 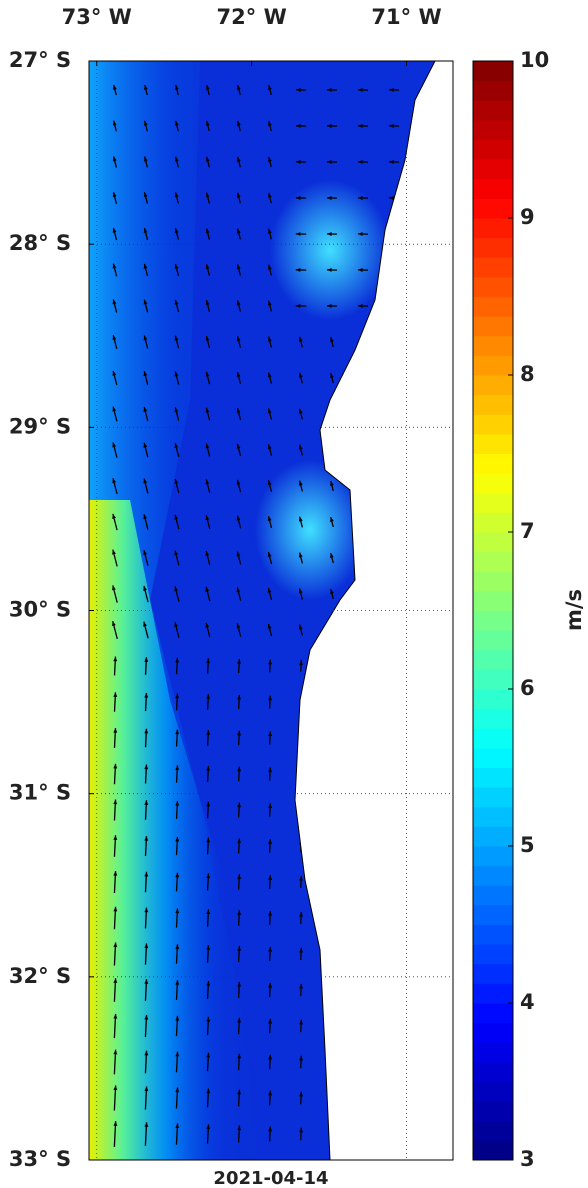 I want to click on y-tick-label: 30° S, so click(x=40, y=610).